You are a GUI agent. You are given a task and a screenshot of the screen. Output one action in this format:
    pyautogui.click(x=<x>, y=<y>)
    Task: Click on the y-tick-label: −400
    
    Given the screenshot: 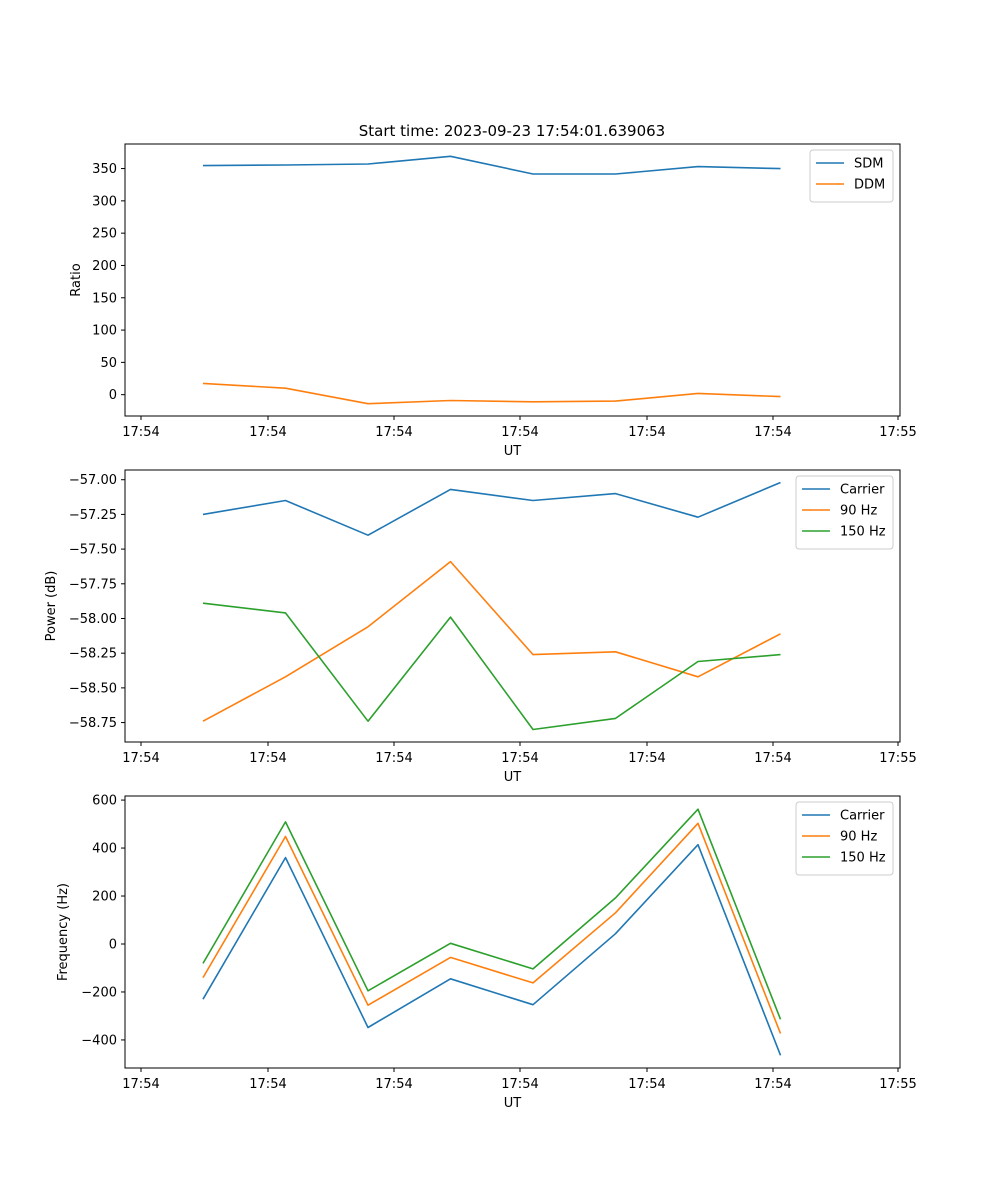 What is the action you would take?
    pyautogui.click(x=99, y=1040)
    